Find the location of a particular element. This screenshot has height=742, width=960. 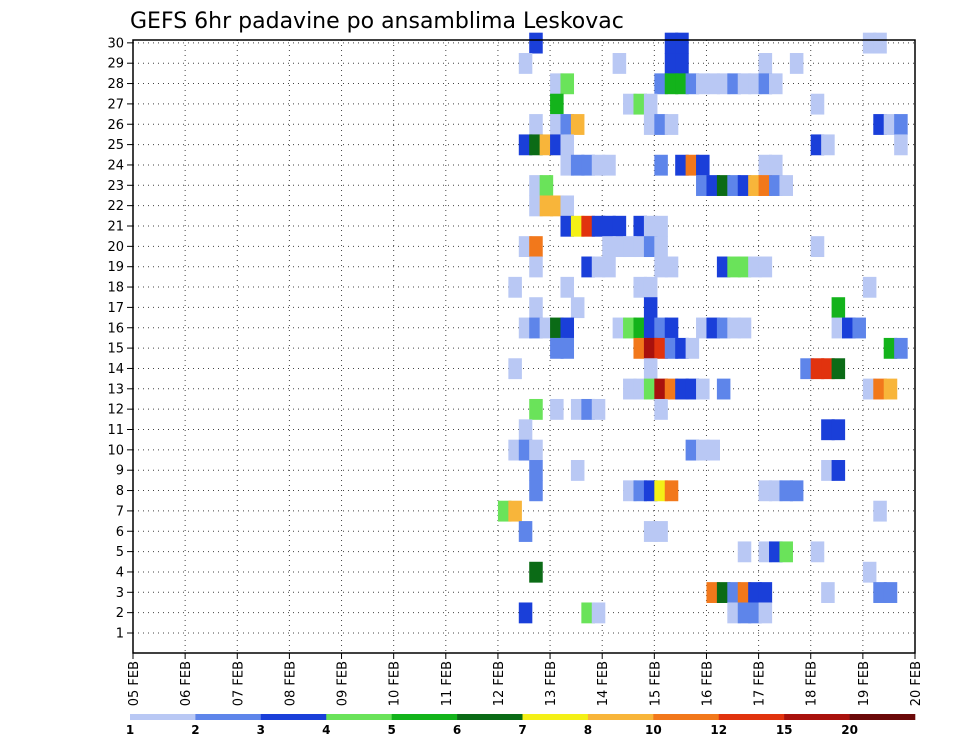

x-tick-label: 12 FEB is located at coordinates (499, 683).